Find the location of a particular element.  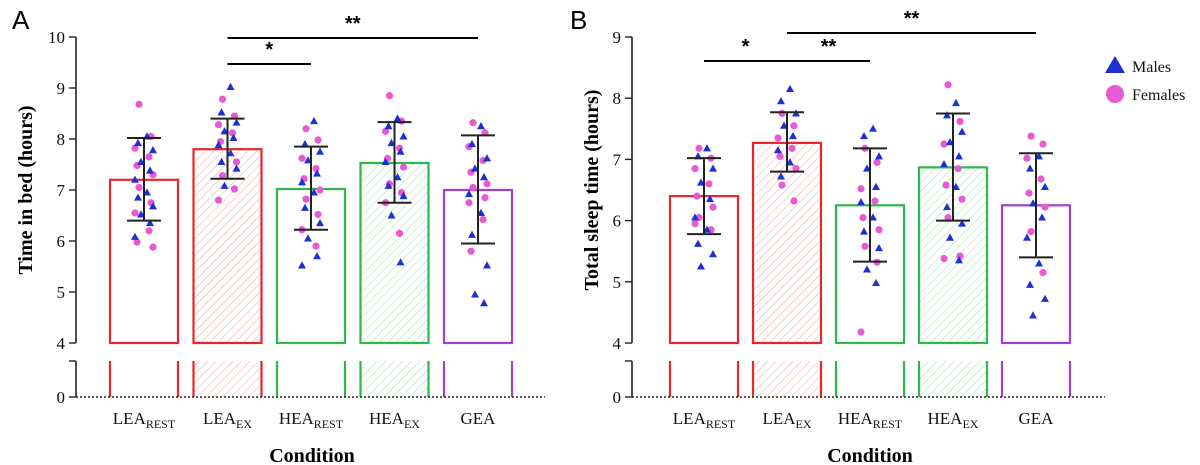

y-axis-title: Total sleep time (hours) is located at coordinates (592, 190).